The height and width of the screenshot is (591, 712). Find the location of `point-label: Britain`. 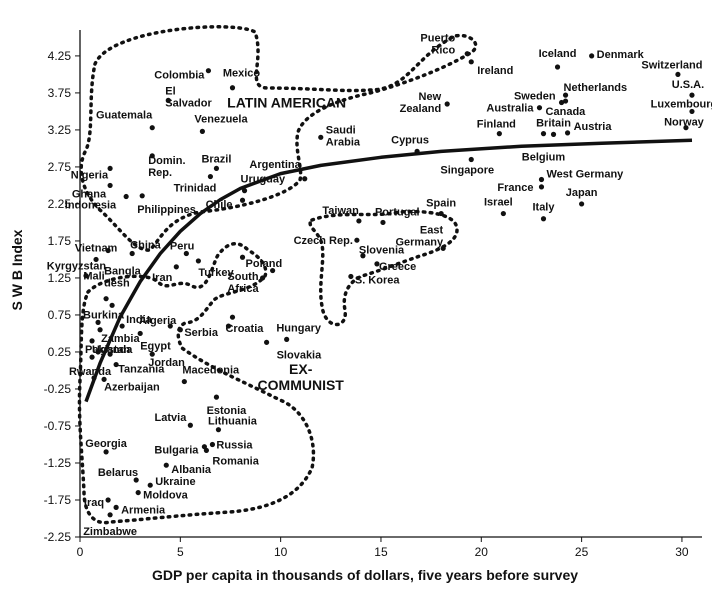

point-label: Britain is located at coordinates (553, 123).